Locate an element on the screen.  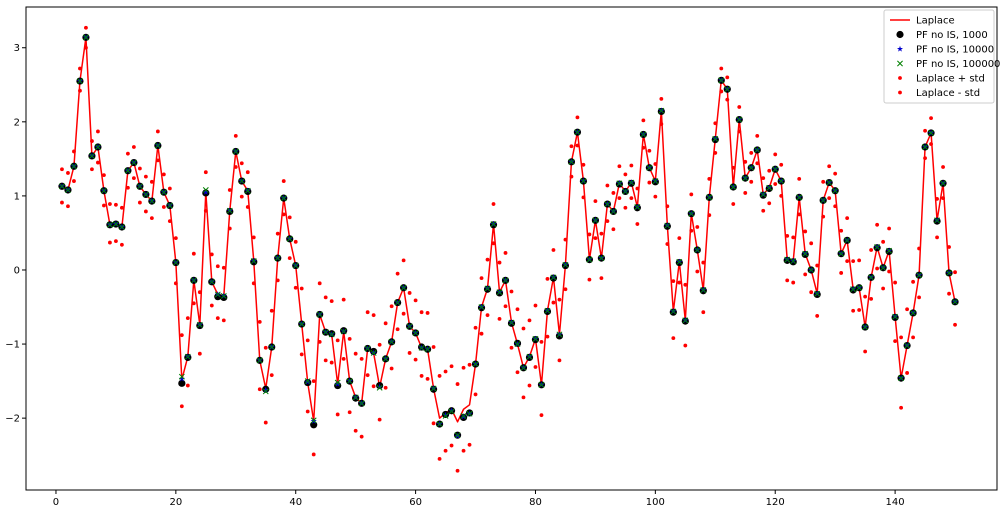
legend-entry-laplace: Laplace is located at coordinates (922, 21).